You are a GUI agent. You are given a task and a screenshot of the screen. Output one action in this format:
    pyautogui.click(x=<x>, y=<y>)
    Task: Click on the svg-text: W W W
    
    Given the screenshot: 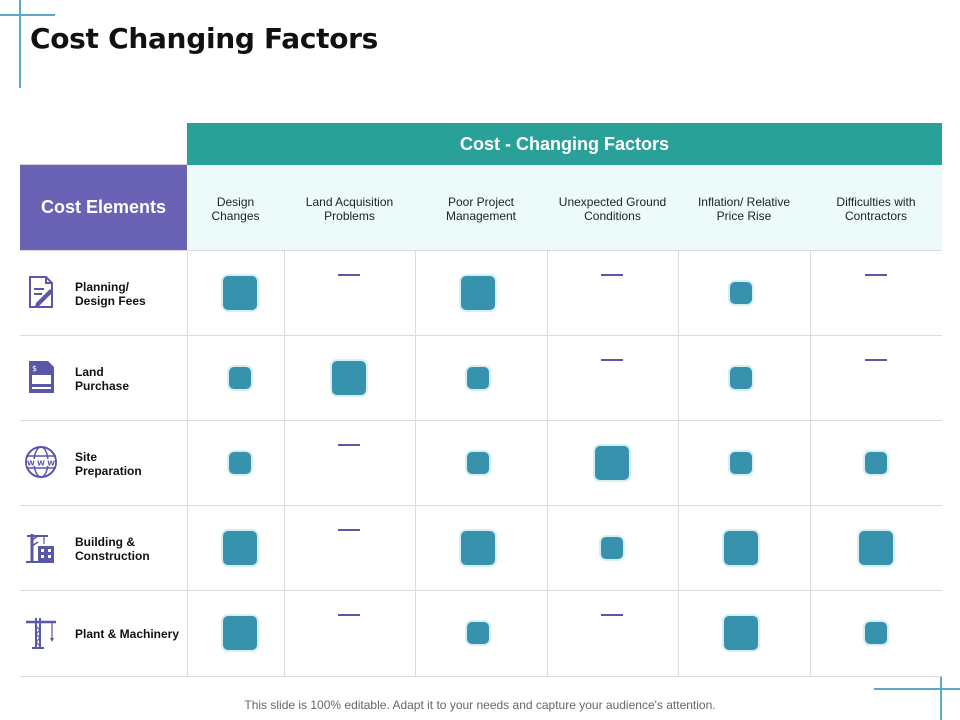 What is the action you would take?
    pyautogui.click(x=41, y=464)
    